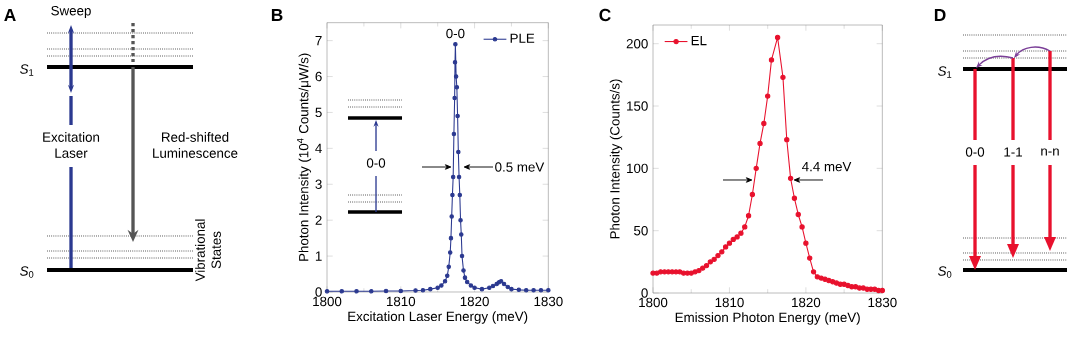 This screenshot has height=344, width=1080. I want to click on text: 1-1, so click(1013, 152).